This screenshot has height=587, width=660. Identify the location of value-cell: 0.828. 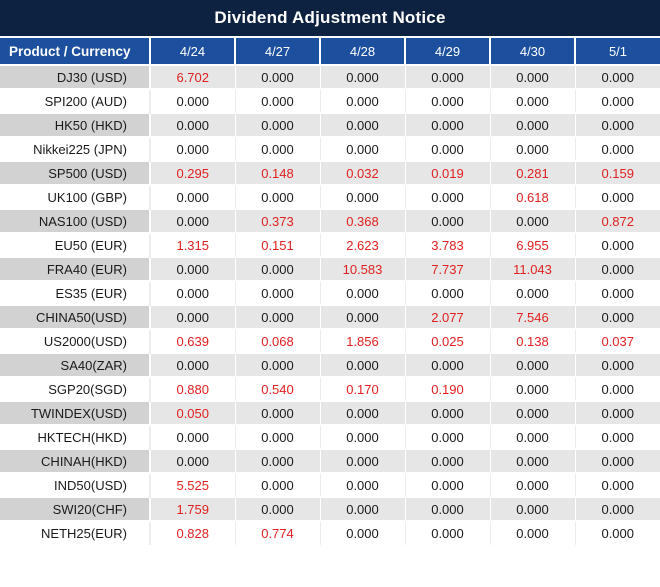
(193, 532).